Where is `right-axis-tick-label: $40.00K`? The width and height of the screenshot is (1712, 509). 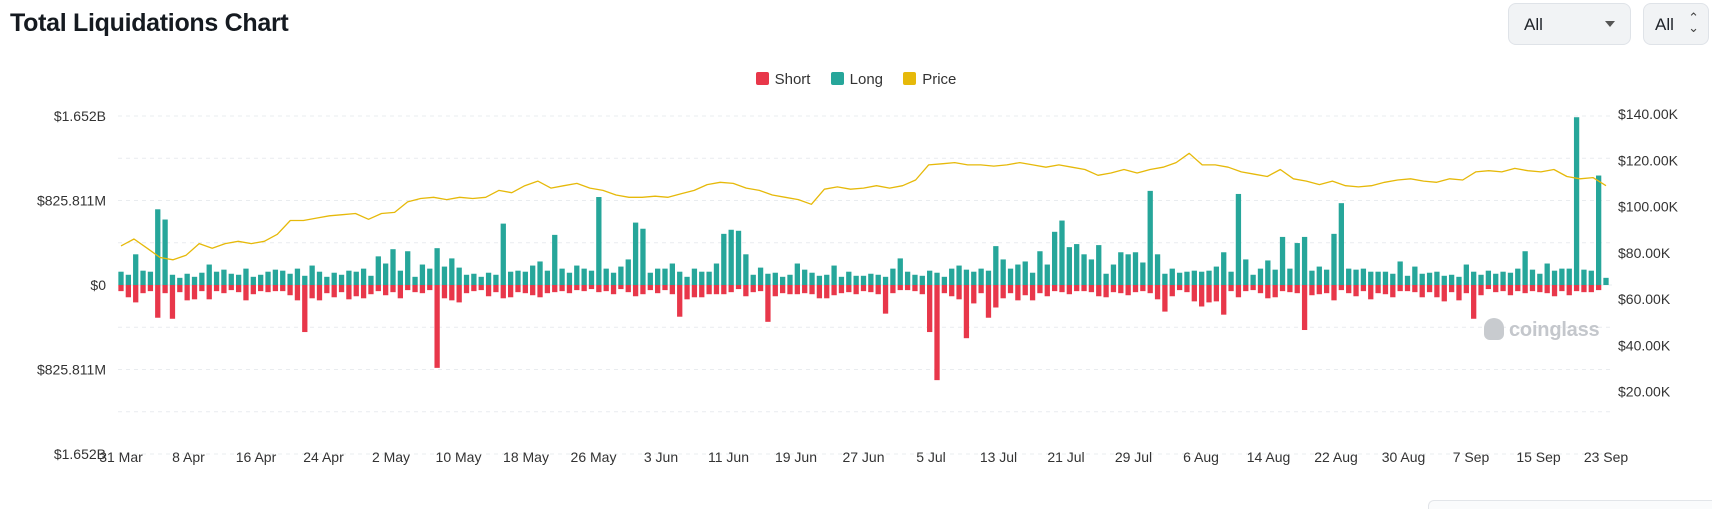 right-axis-tick-label: $40.00K is located at coordinates (1644, 345).